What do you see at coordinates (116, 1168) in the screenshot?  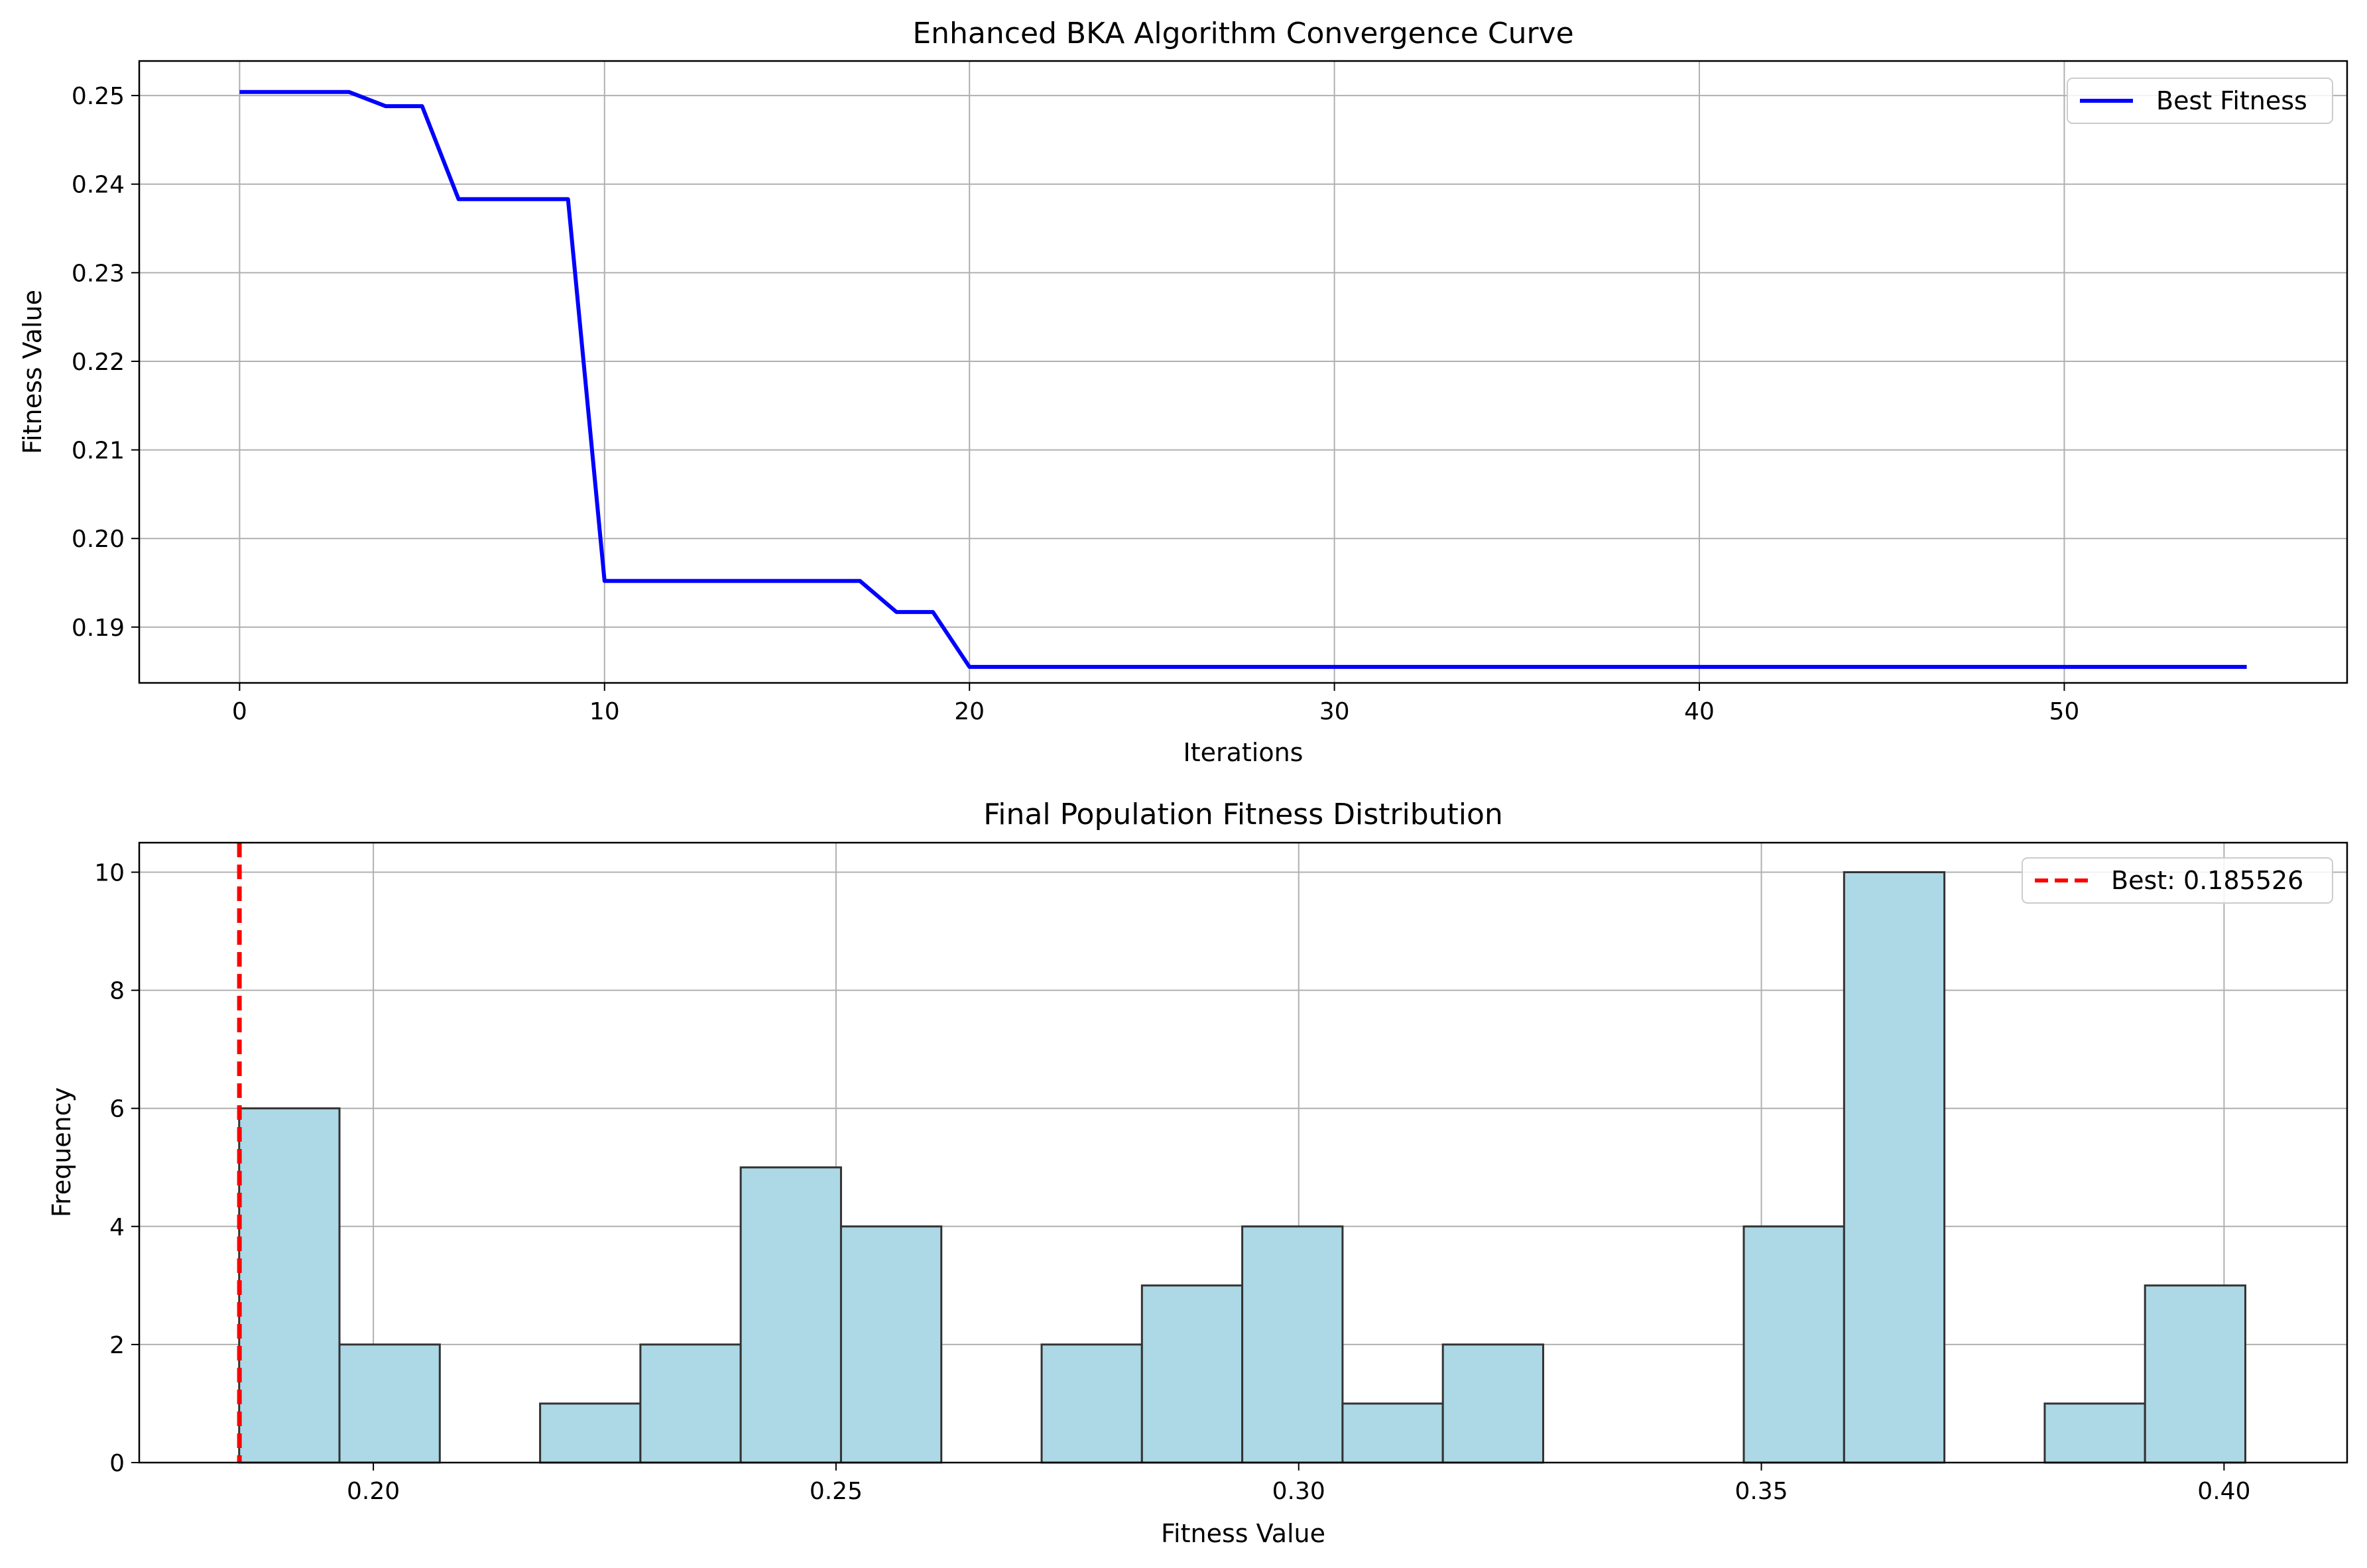 I see `distribution-y-ticks: 0 2 4 6 8 10` at bounding box center [116, 1168].